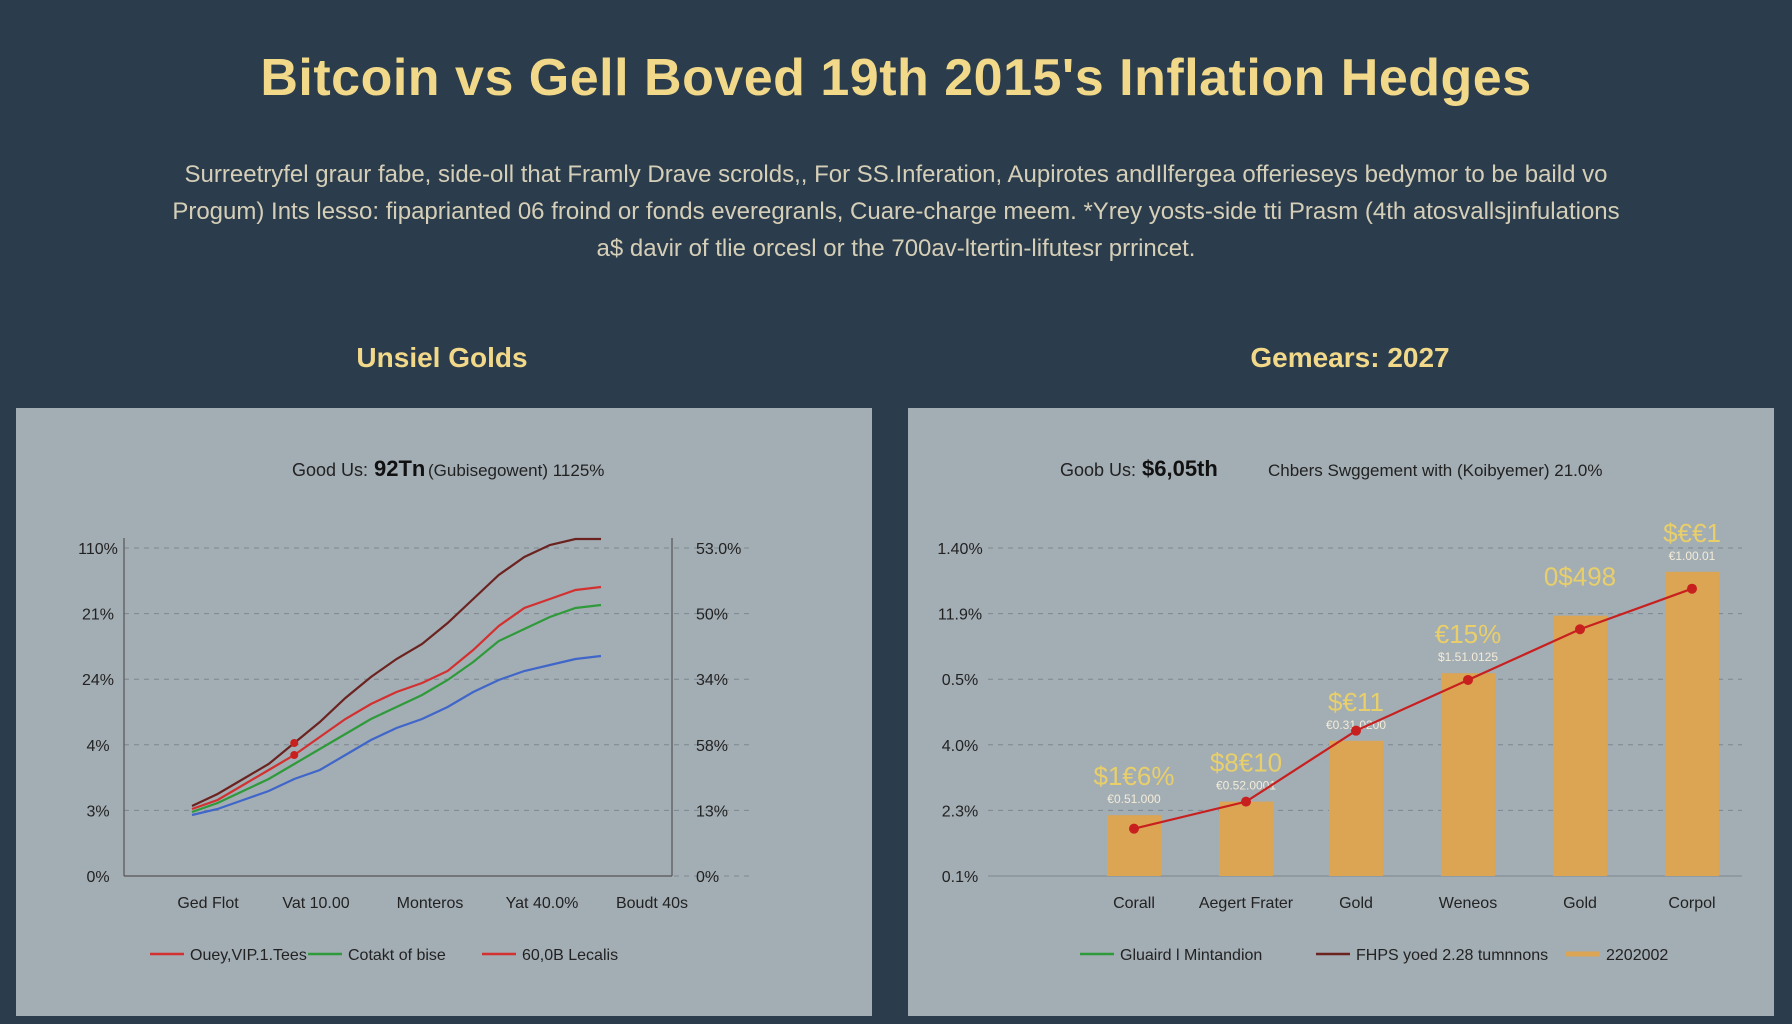  Describe the element at coordinates (960, 746) in the screenshot. I see `y-tick-label: 4.0%` at that location.